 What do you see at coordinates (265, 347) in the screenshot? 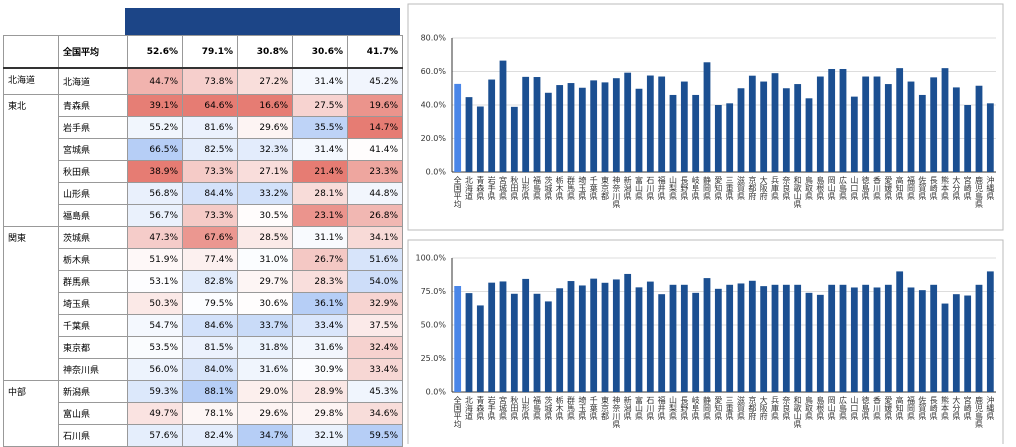
I see `value-cell: 31.8%` at bounding box center [265, 347].